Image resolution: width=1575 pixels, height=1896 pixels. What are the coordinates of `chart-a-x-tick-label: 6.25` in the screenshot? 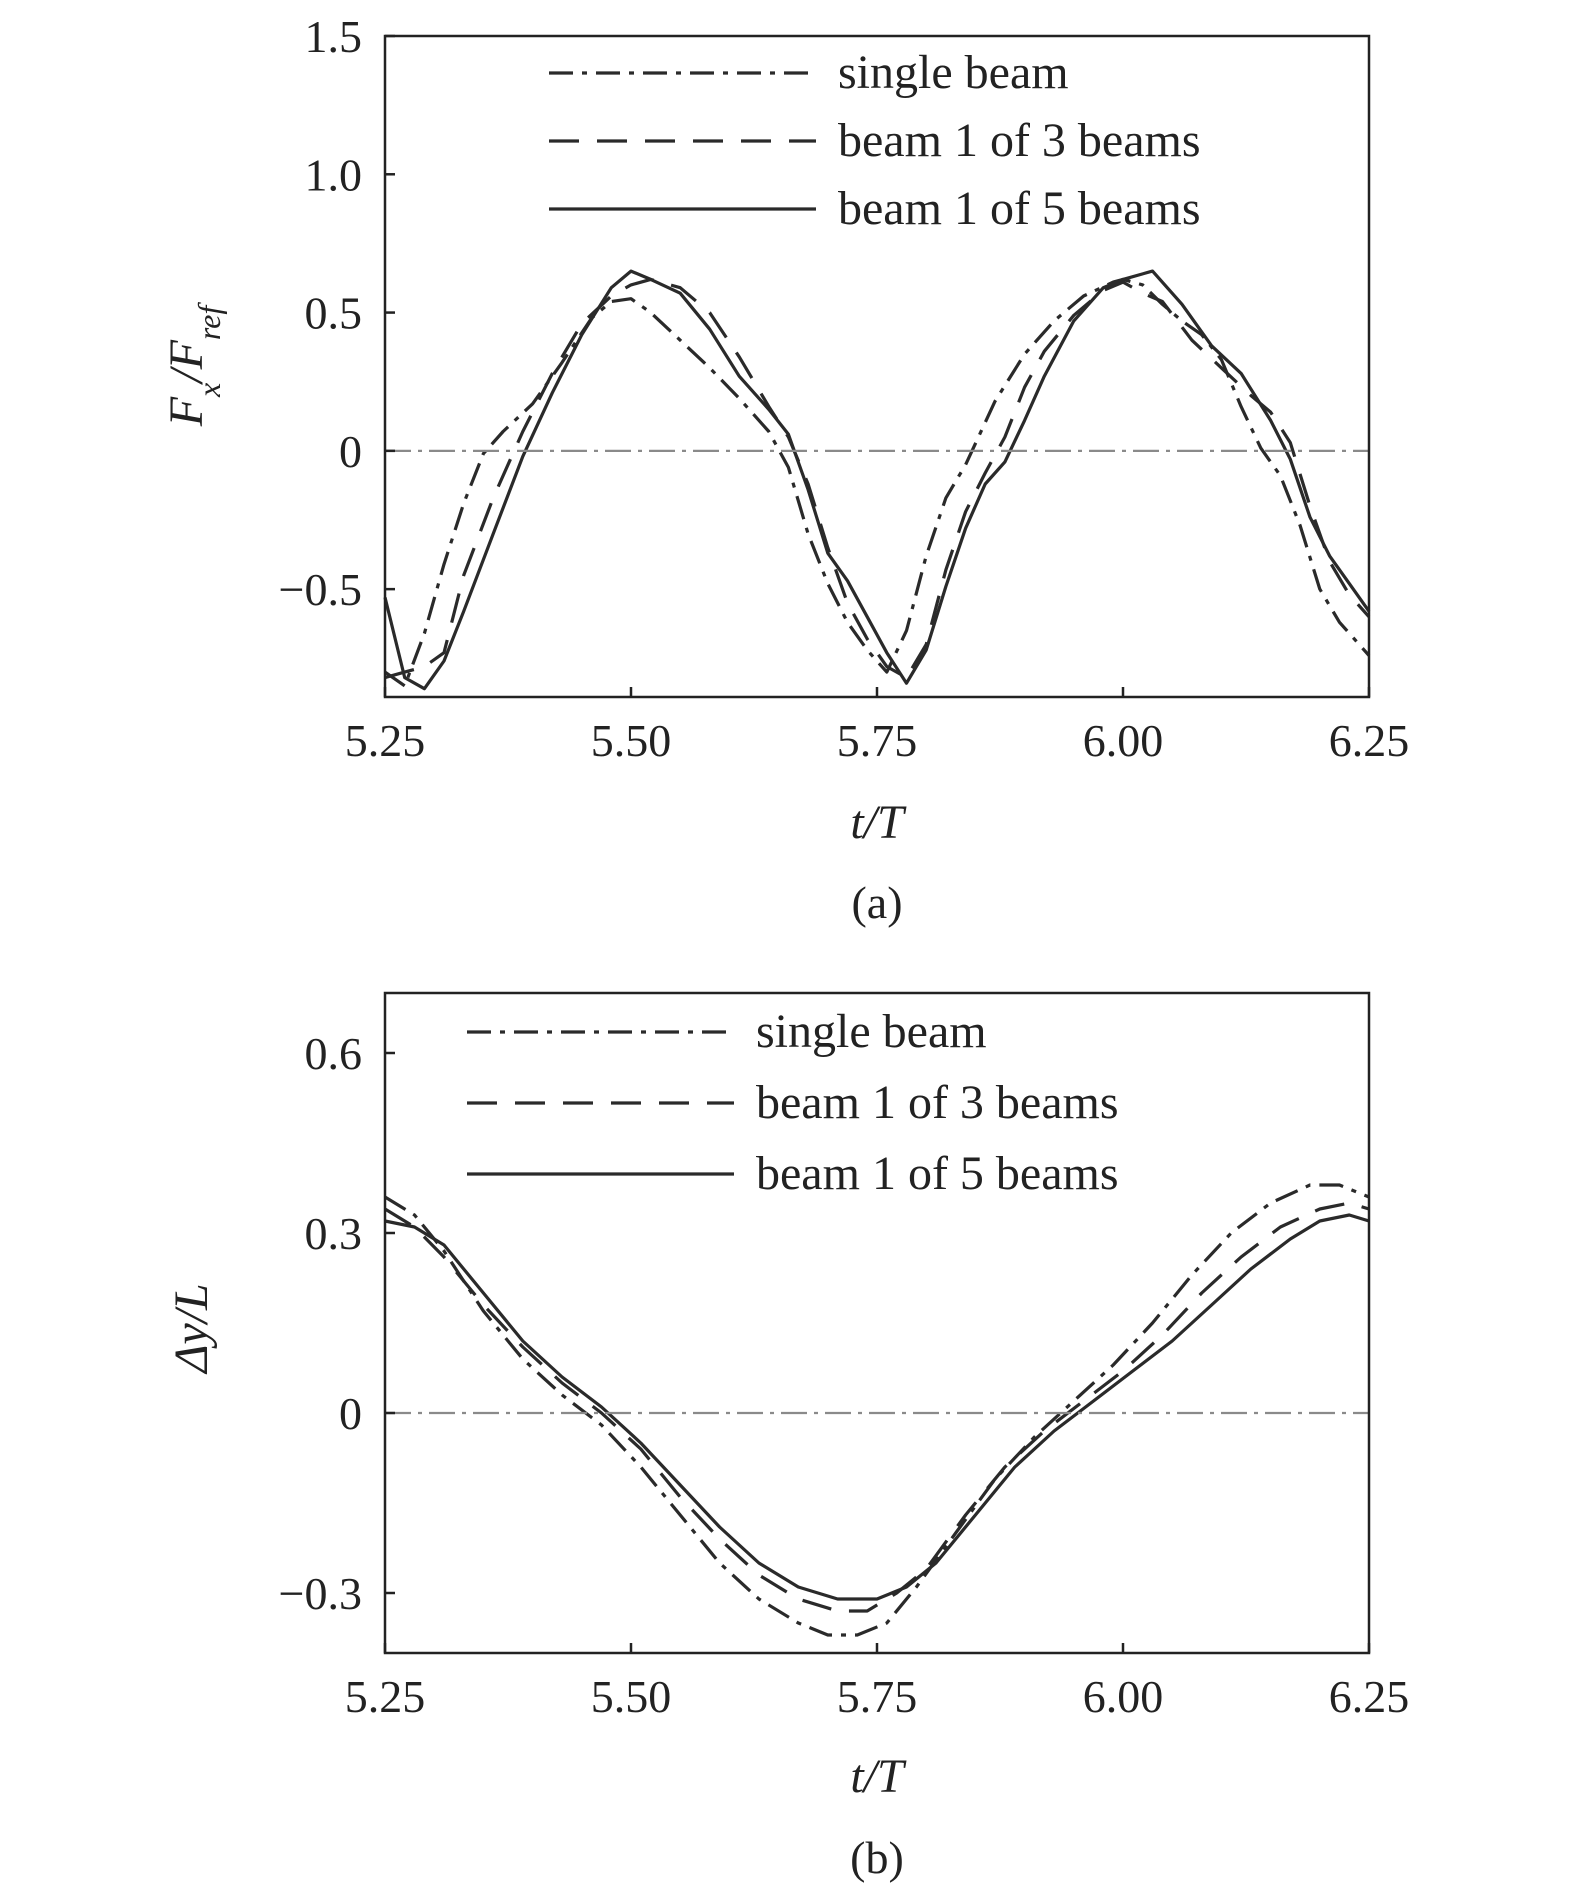 It's located at (1369, 740).